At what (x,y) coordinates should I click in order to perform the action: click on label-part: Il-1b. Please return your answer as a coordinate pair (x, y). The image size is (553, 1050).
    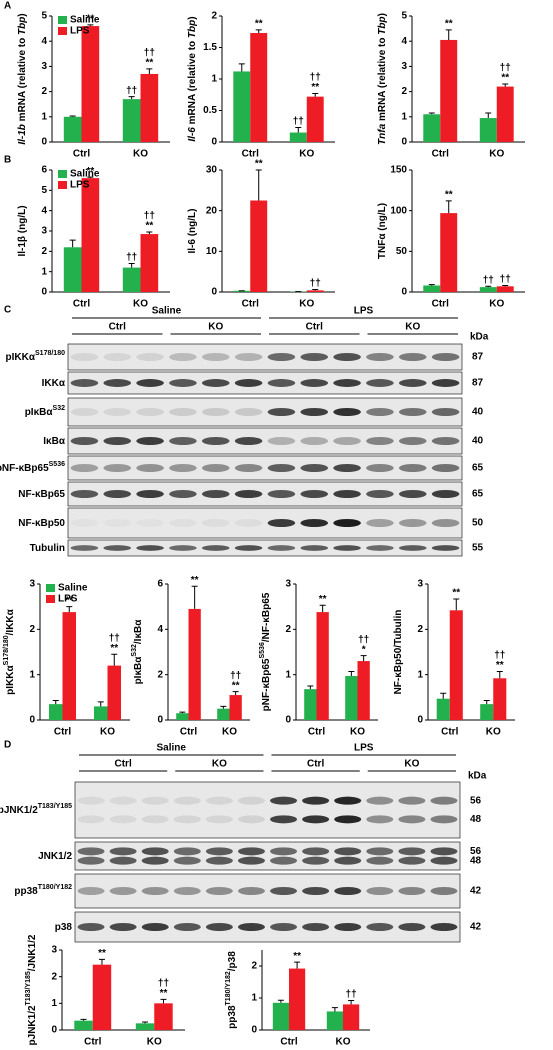
    Looking at the image, I should click on (22, 134).